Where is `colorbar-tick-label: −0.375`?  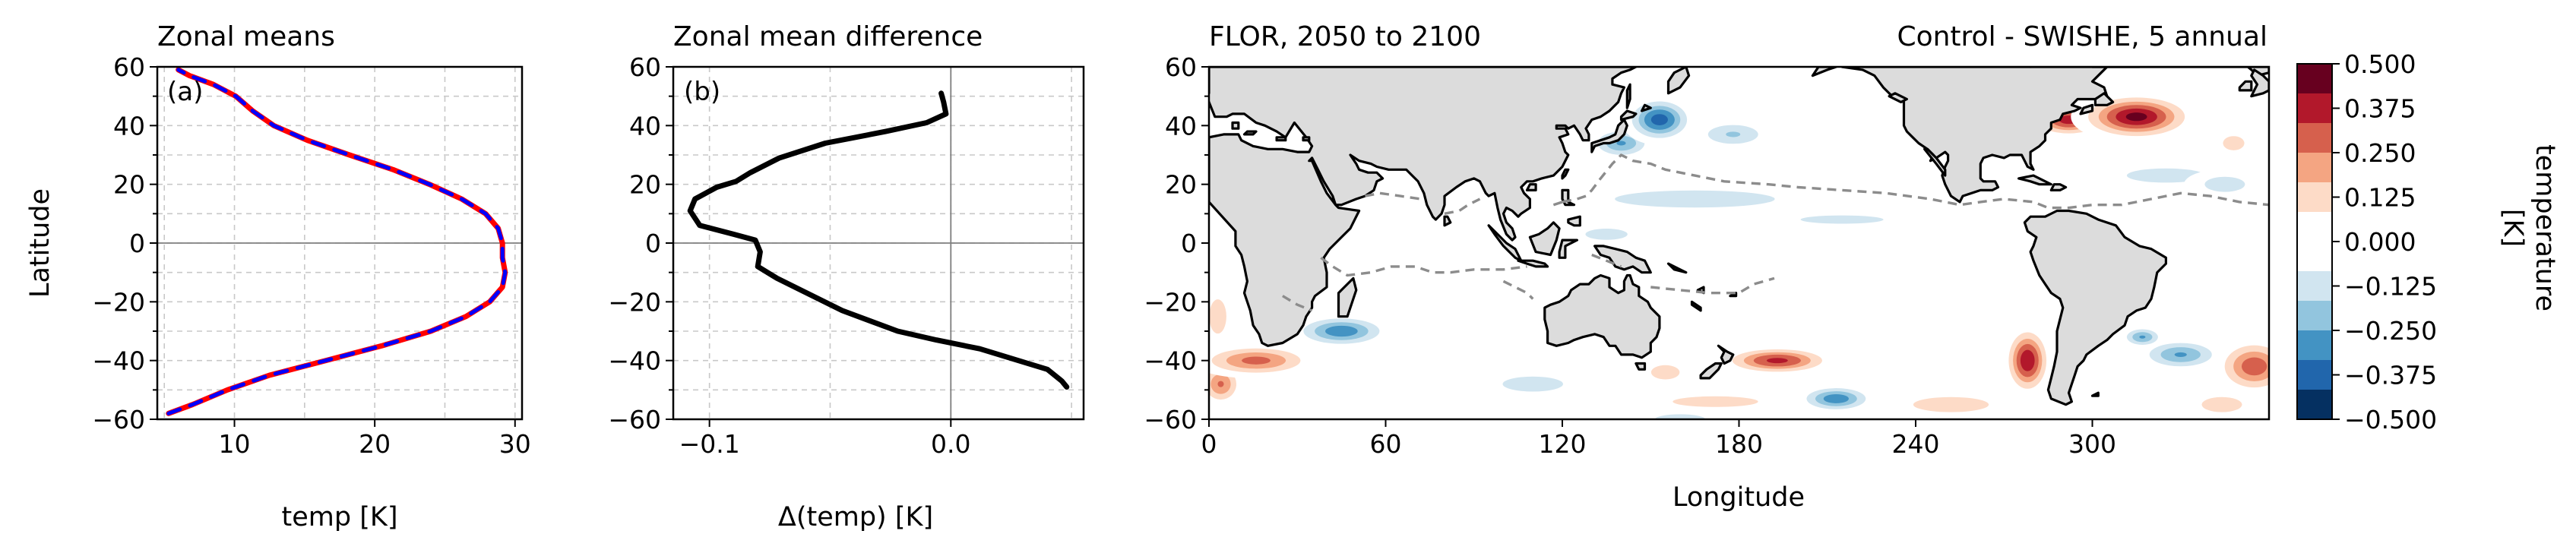
colorbar-tick-label: −0.375 is located at coordinates (2390, 375).